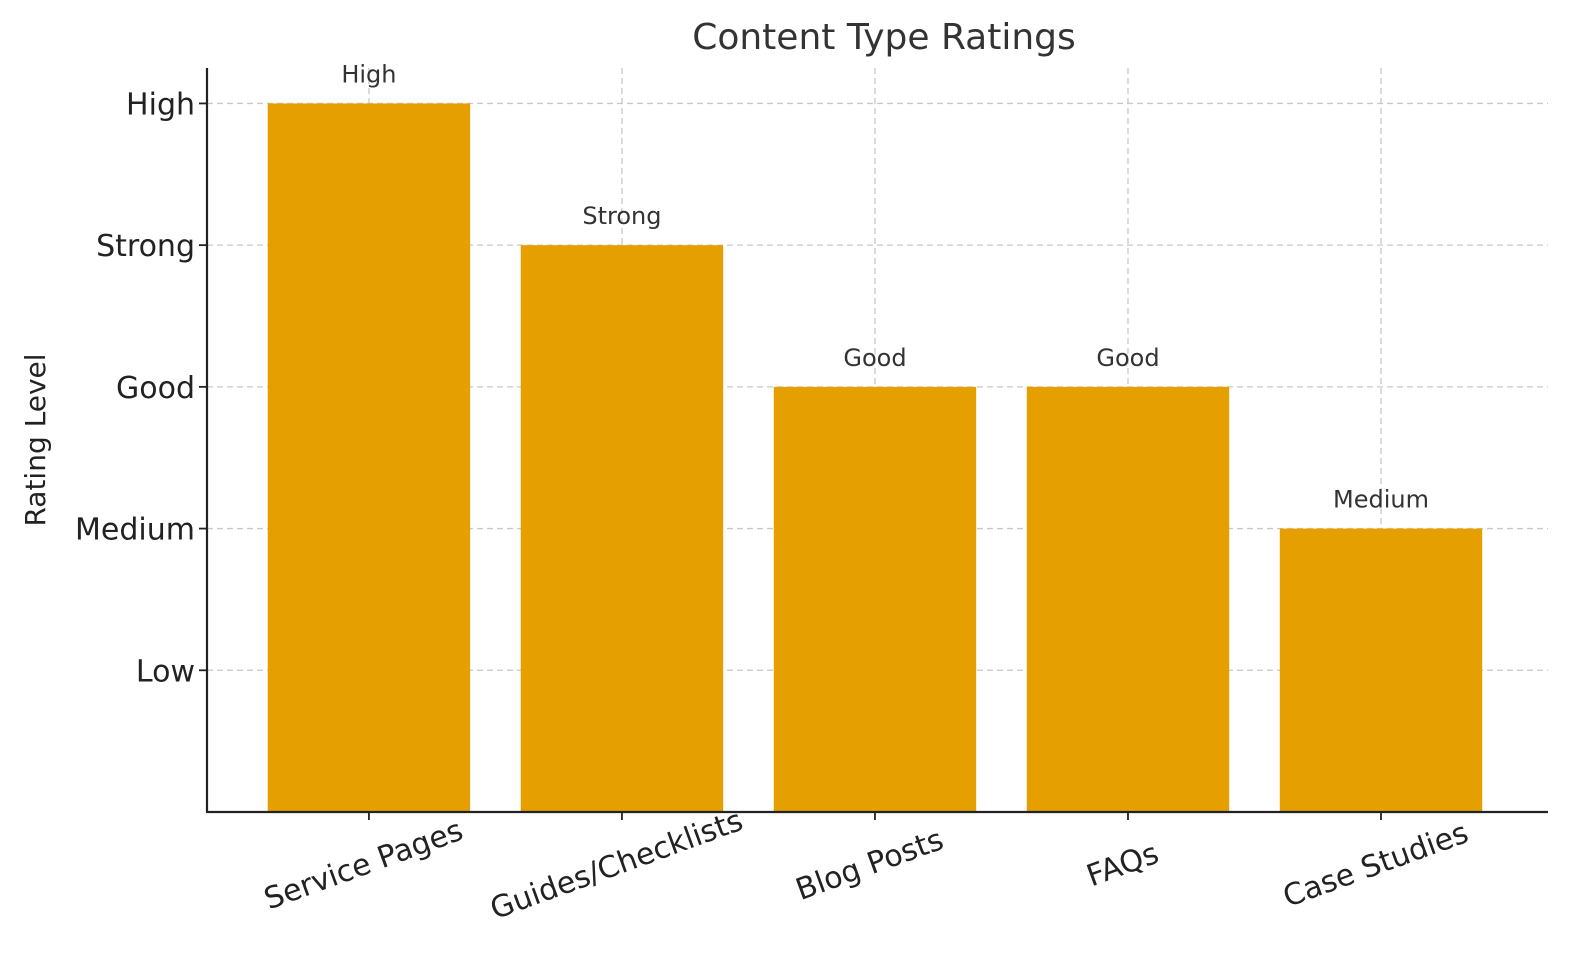 This screenshot has height=980, width=1580. Describe the element at coordinates (869, 865) in the screenshot. I see `x-tick-label: Blog Posts` at that location.